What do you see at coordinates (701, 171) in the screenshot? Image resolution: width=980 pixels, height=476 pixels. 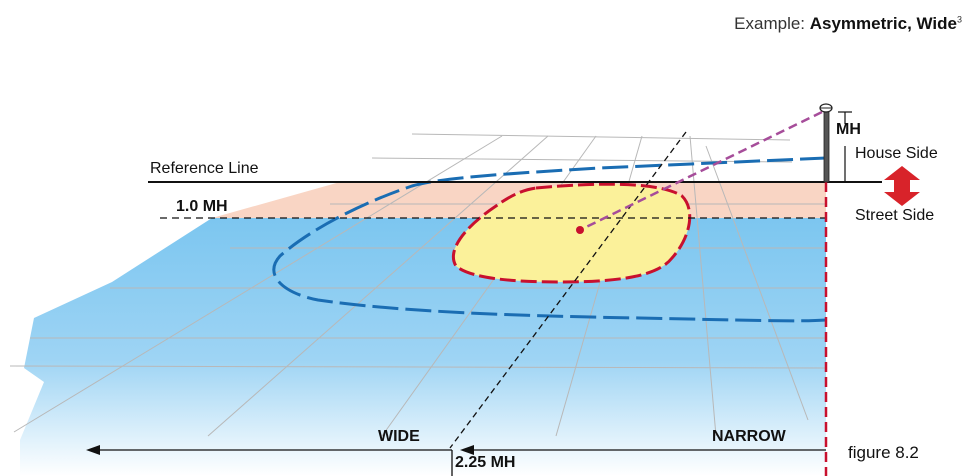 I see `light-beam` at bounding box center [701, 171].